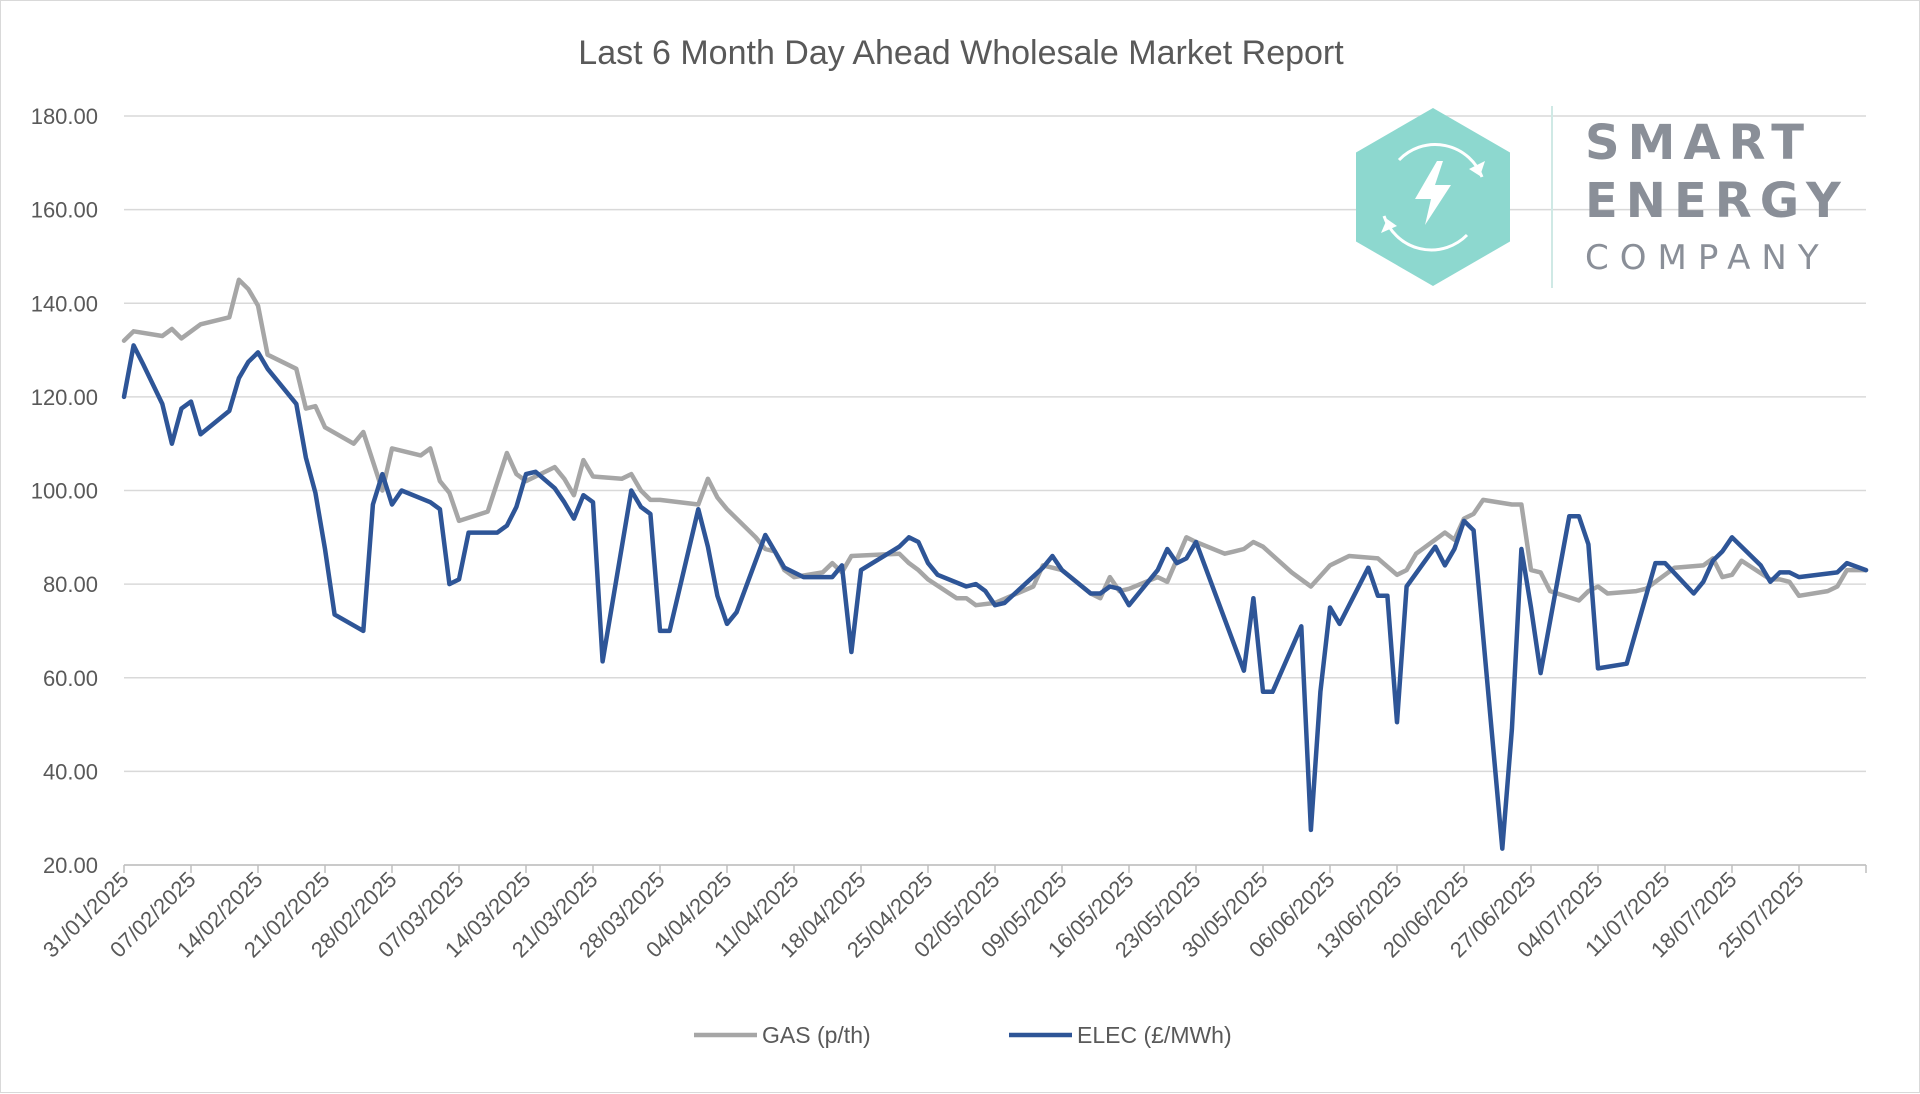 This screenshot has height=1094, width=1920. What do you see at coordinates (70, 865) in the screenshot?
I see `y-tick-label: 20.00` at bounding box center [70, 865].